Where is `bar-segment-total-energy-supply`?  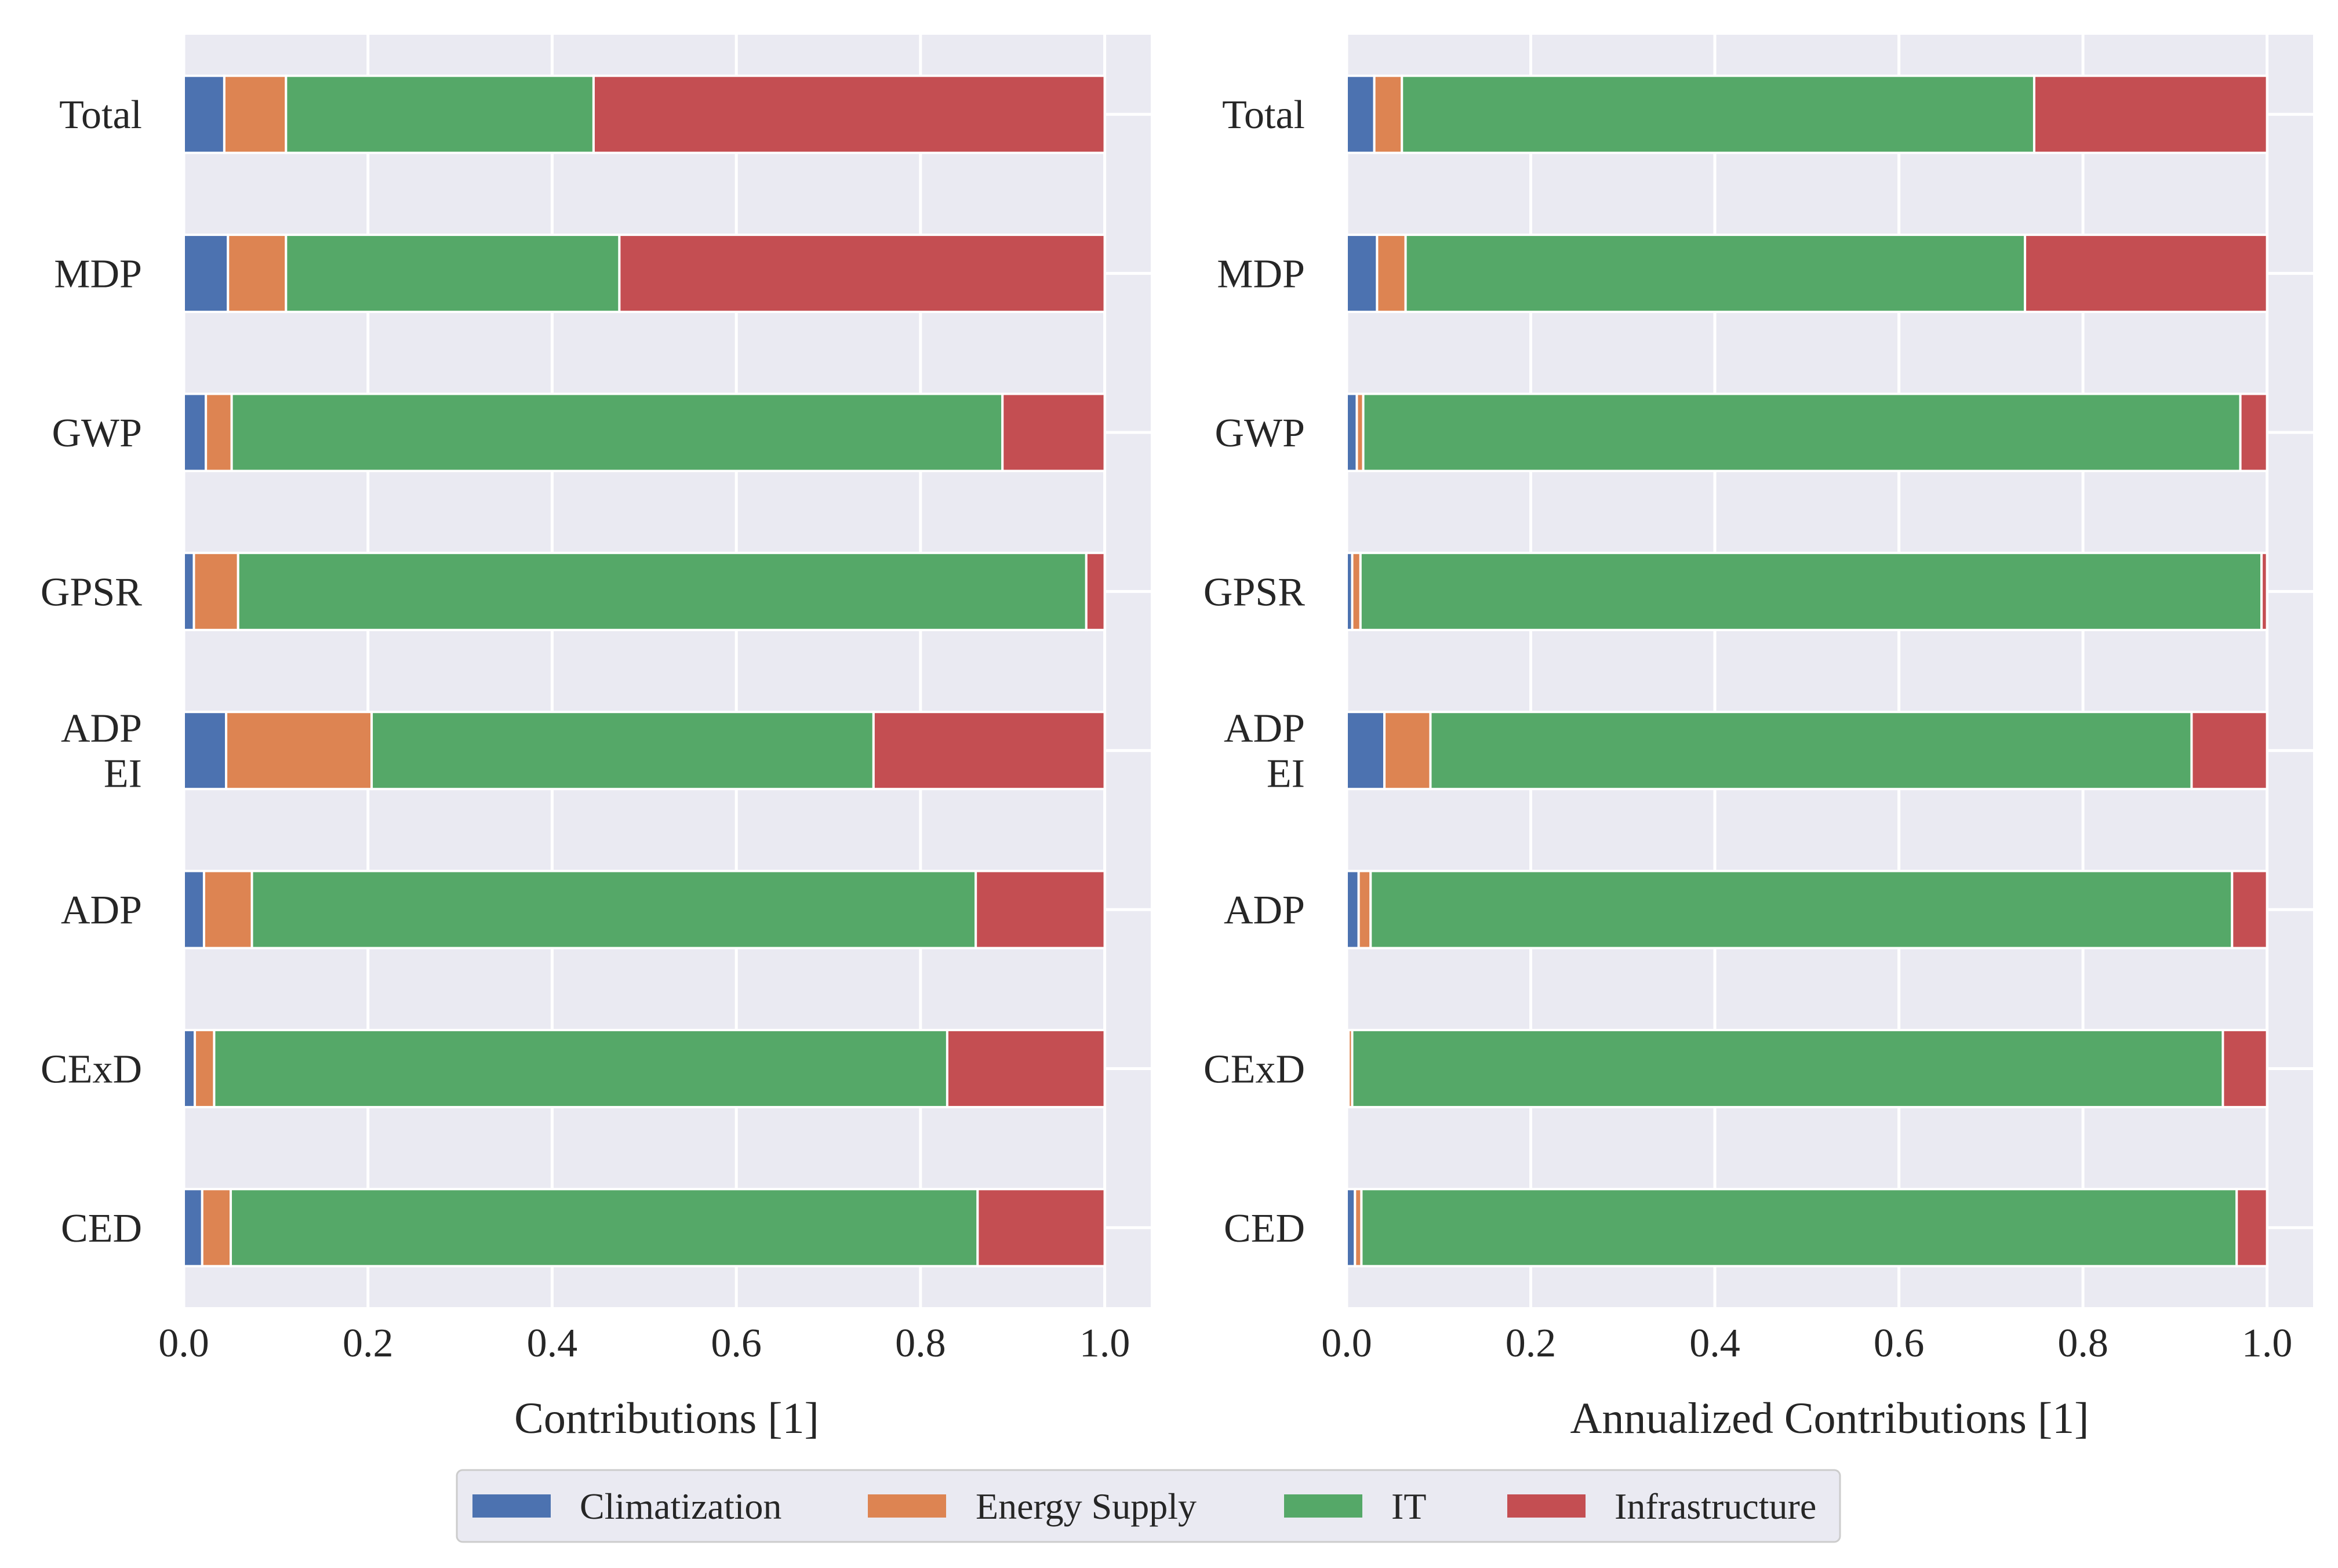 bar-segment-total-energy-supply is located at coordinates (256, 114).